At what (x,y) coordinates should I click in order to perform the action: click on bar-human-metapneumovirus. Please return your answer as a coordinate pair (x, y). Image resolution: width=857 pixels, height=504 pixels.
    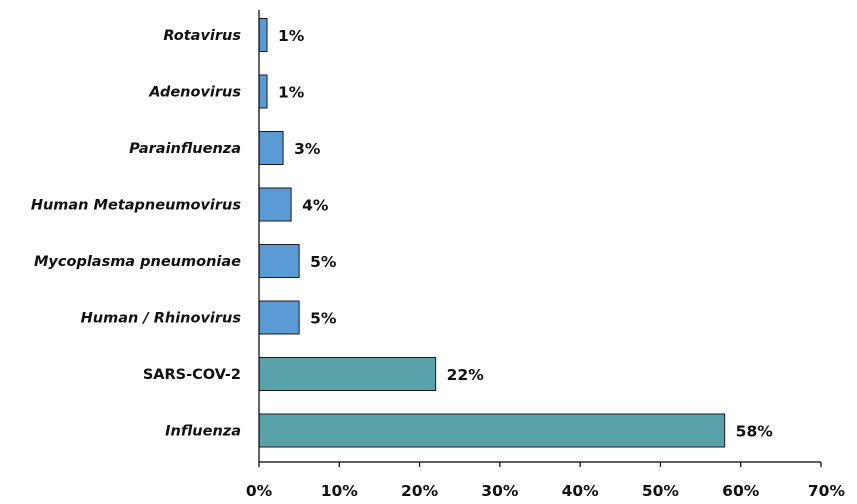
    Looking at the image, I should click on (275, 204).